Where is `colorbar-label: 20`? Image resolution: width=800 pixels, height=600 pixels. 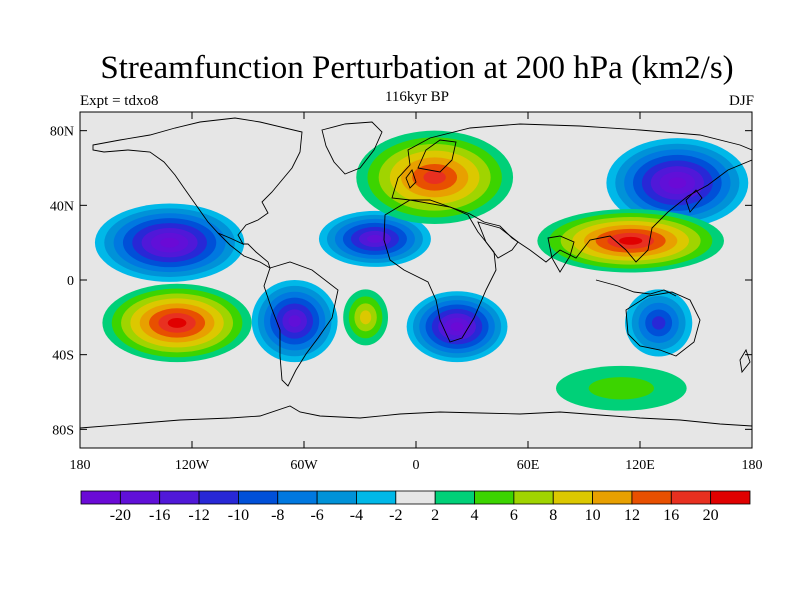
colorbar-label: 20 is located at coordinates (711, 515).